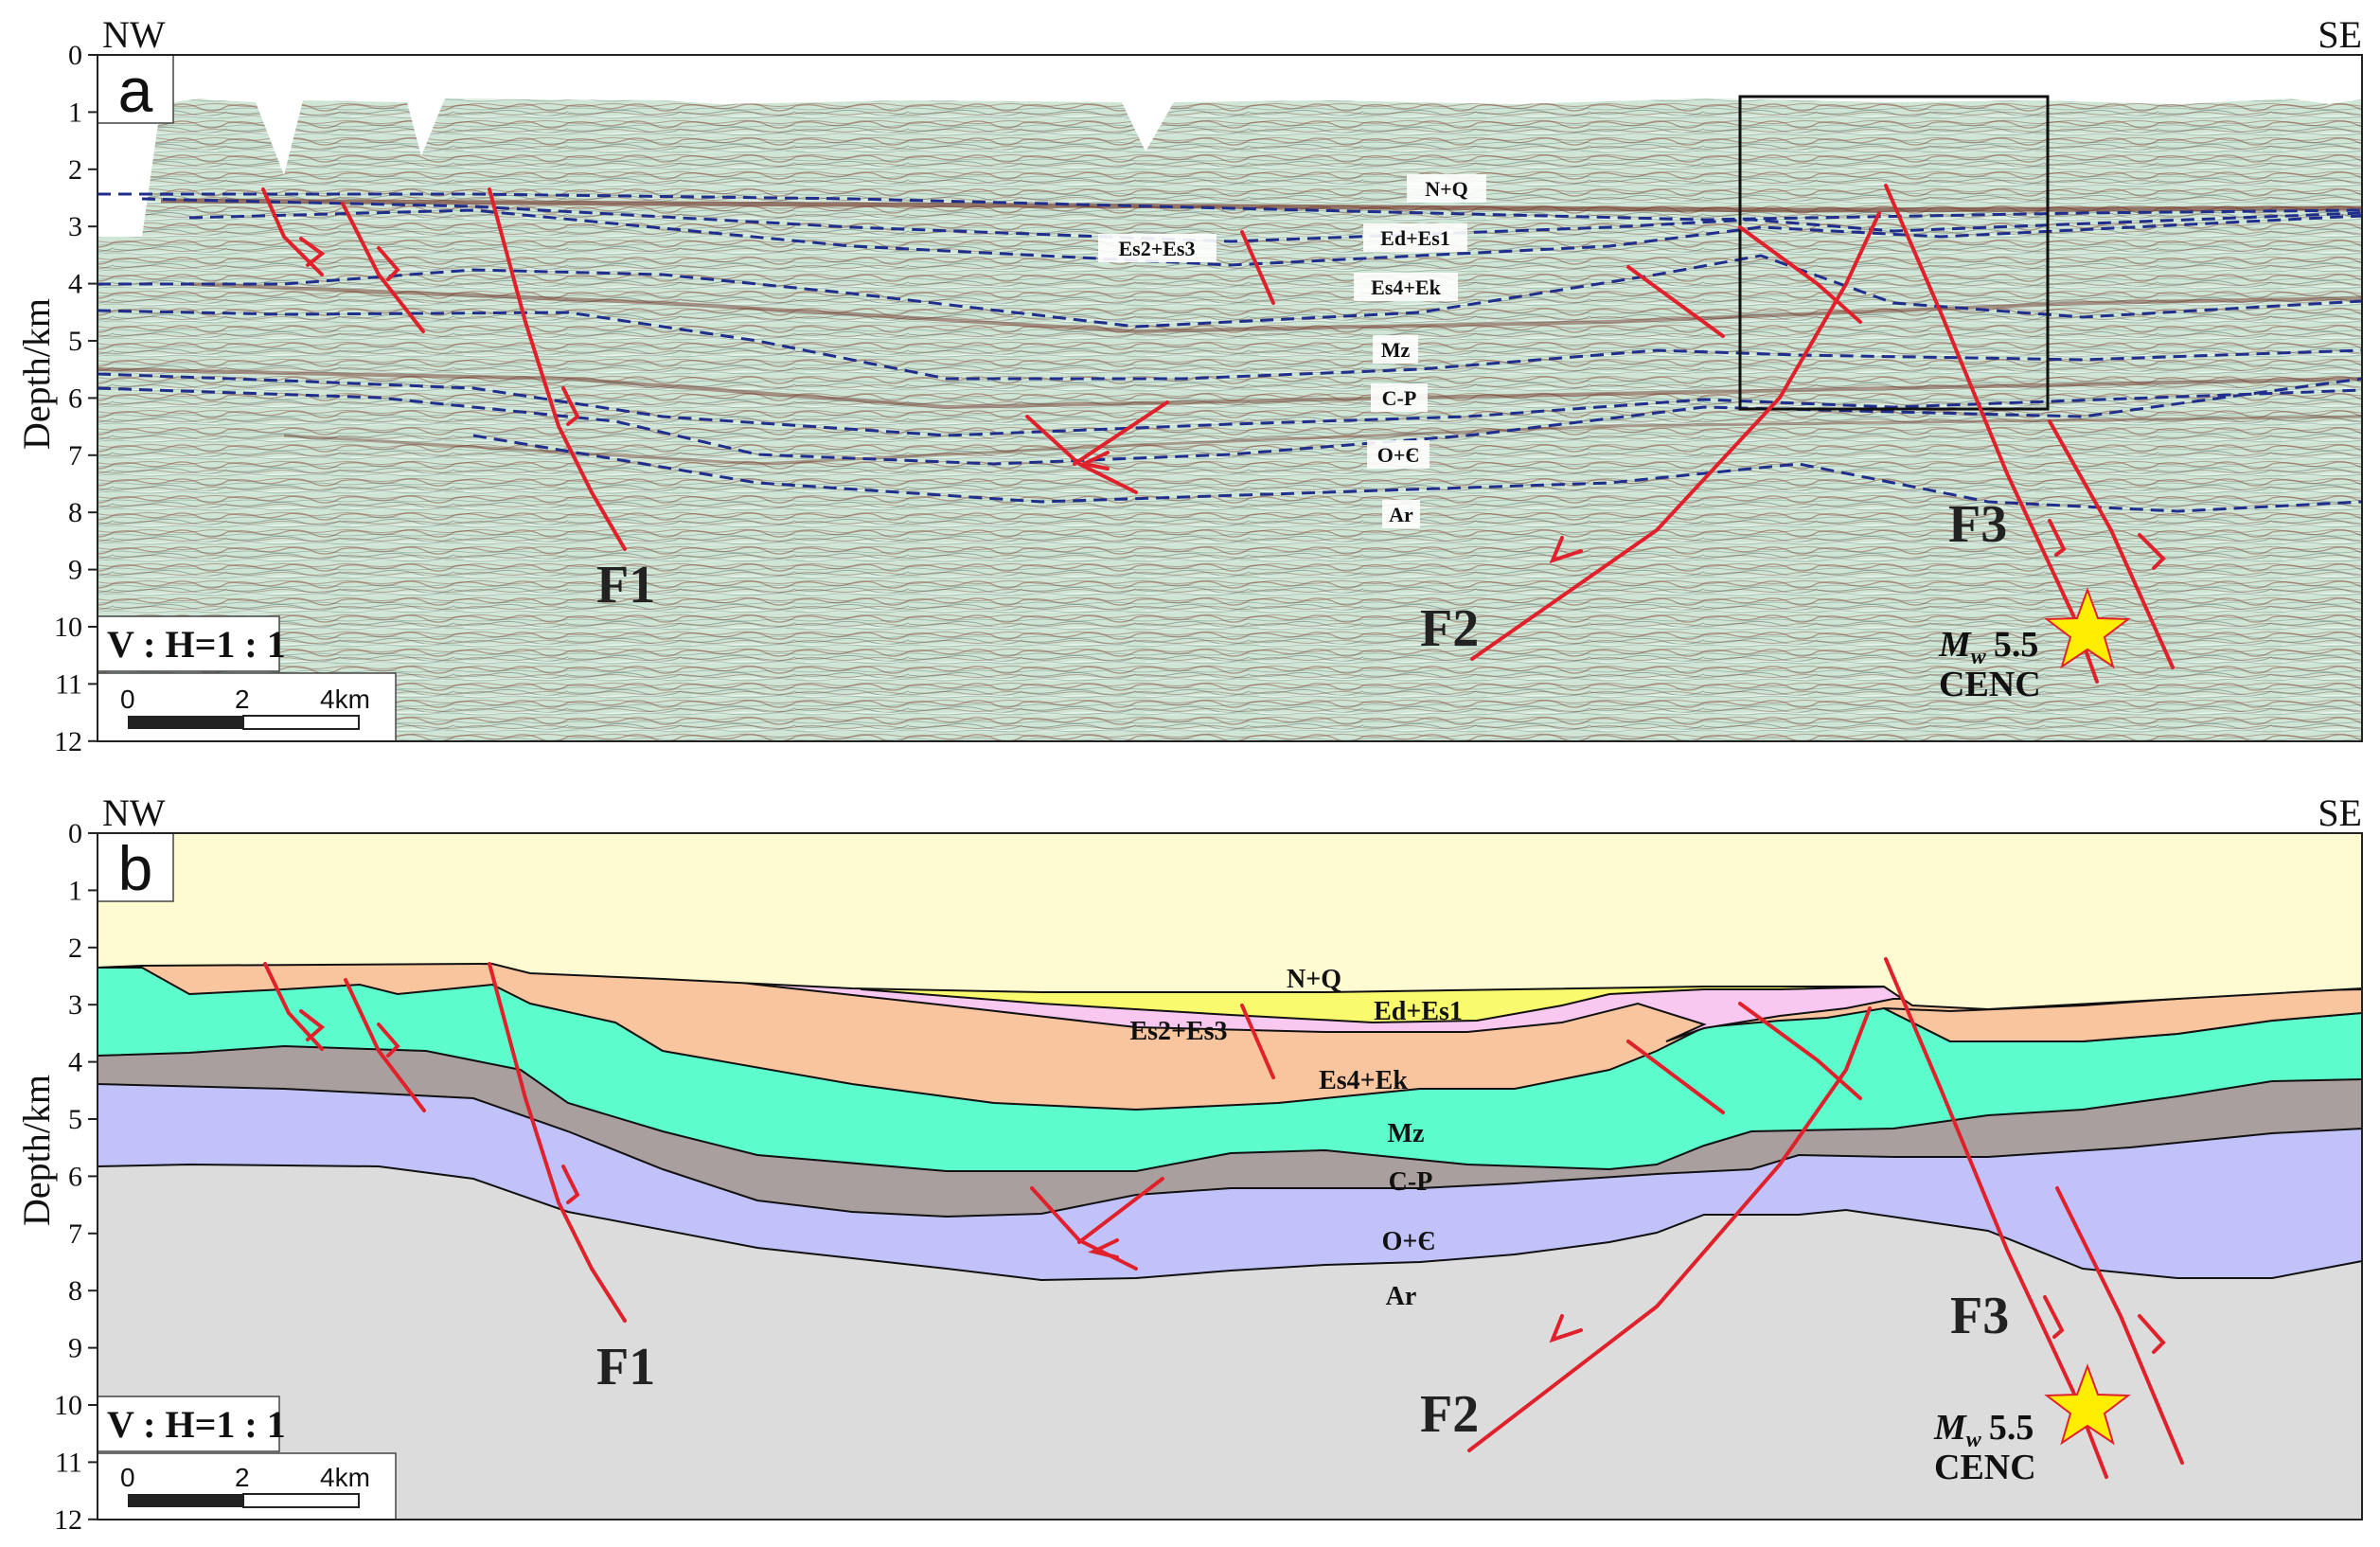 The width and height of the screenshot is (2380, 1547). Describe the element at coordinates (196, 644) in the screenshot. I see `scale-ratio: V : H=1 : 1` at that location.